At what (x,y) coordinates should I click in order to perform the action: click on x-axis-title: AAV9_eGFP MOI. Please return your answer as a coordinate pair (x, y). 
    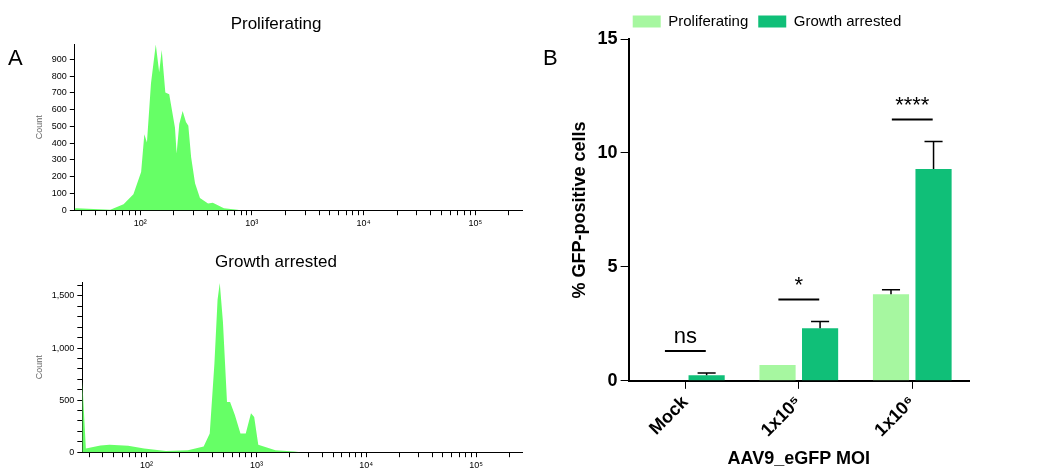
    Looking at the image, I should click on (798, 458).